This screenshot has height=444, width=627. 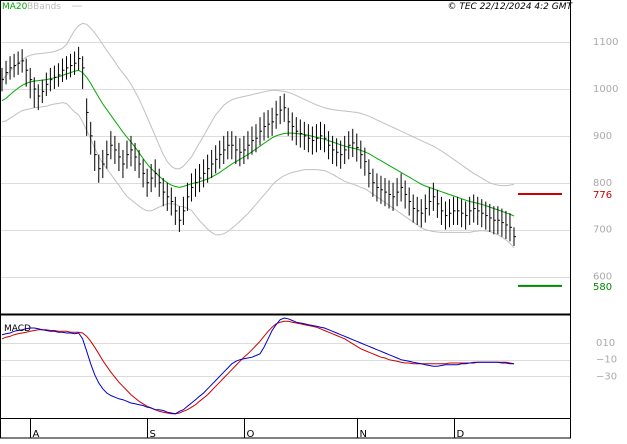 What do you see at coordinates (606, 376) in the screenshot?
I see `macd-tick-label: −30` at bounding box center [606, 376].